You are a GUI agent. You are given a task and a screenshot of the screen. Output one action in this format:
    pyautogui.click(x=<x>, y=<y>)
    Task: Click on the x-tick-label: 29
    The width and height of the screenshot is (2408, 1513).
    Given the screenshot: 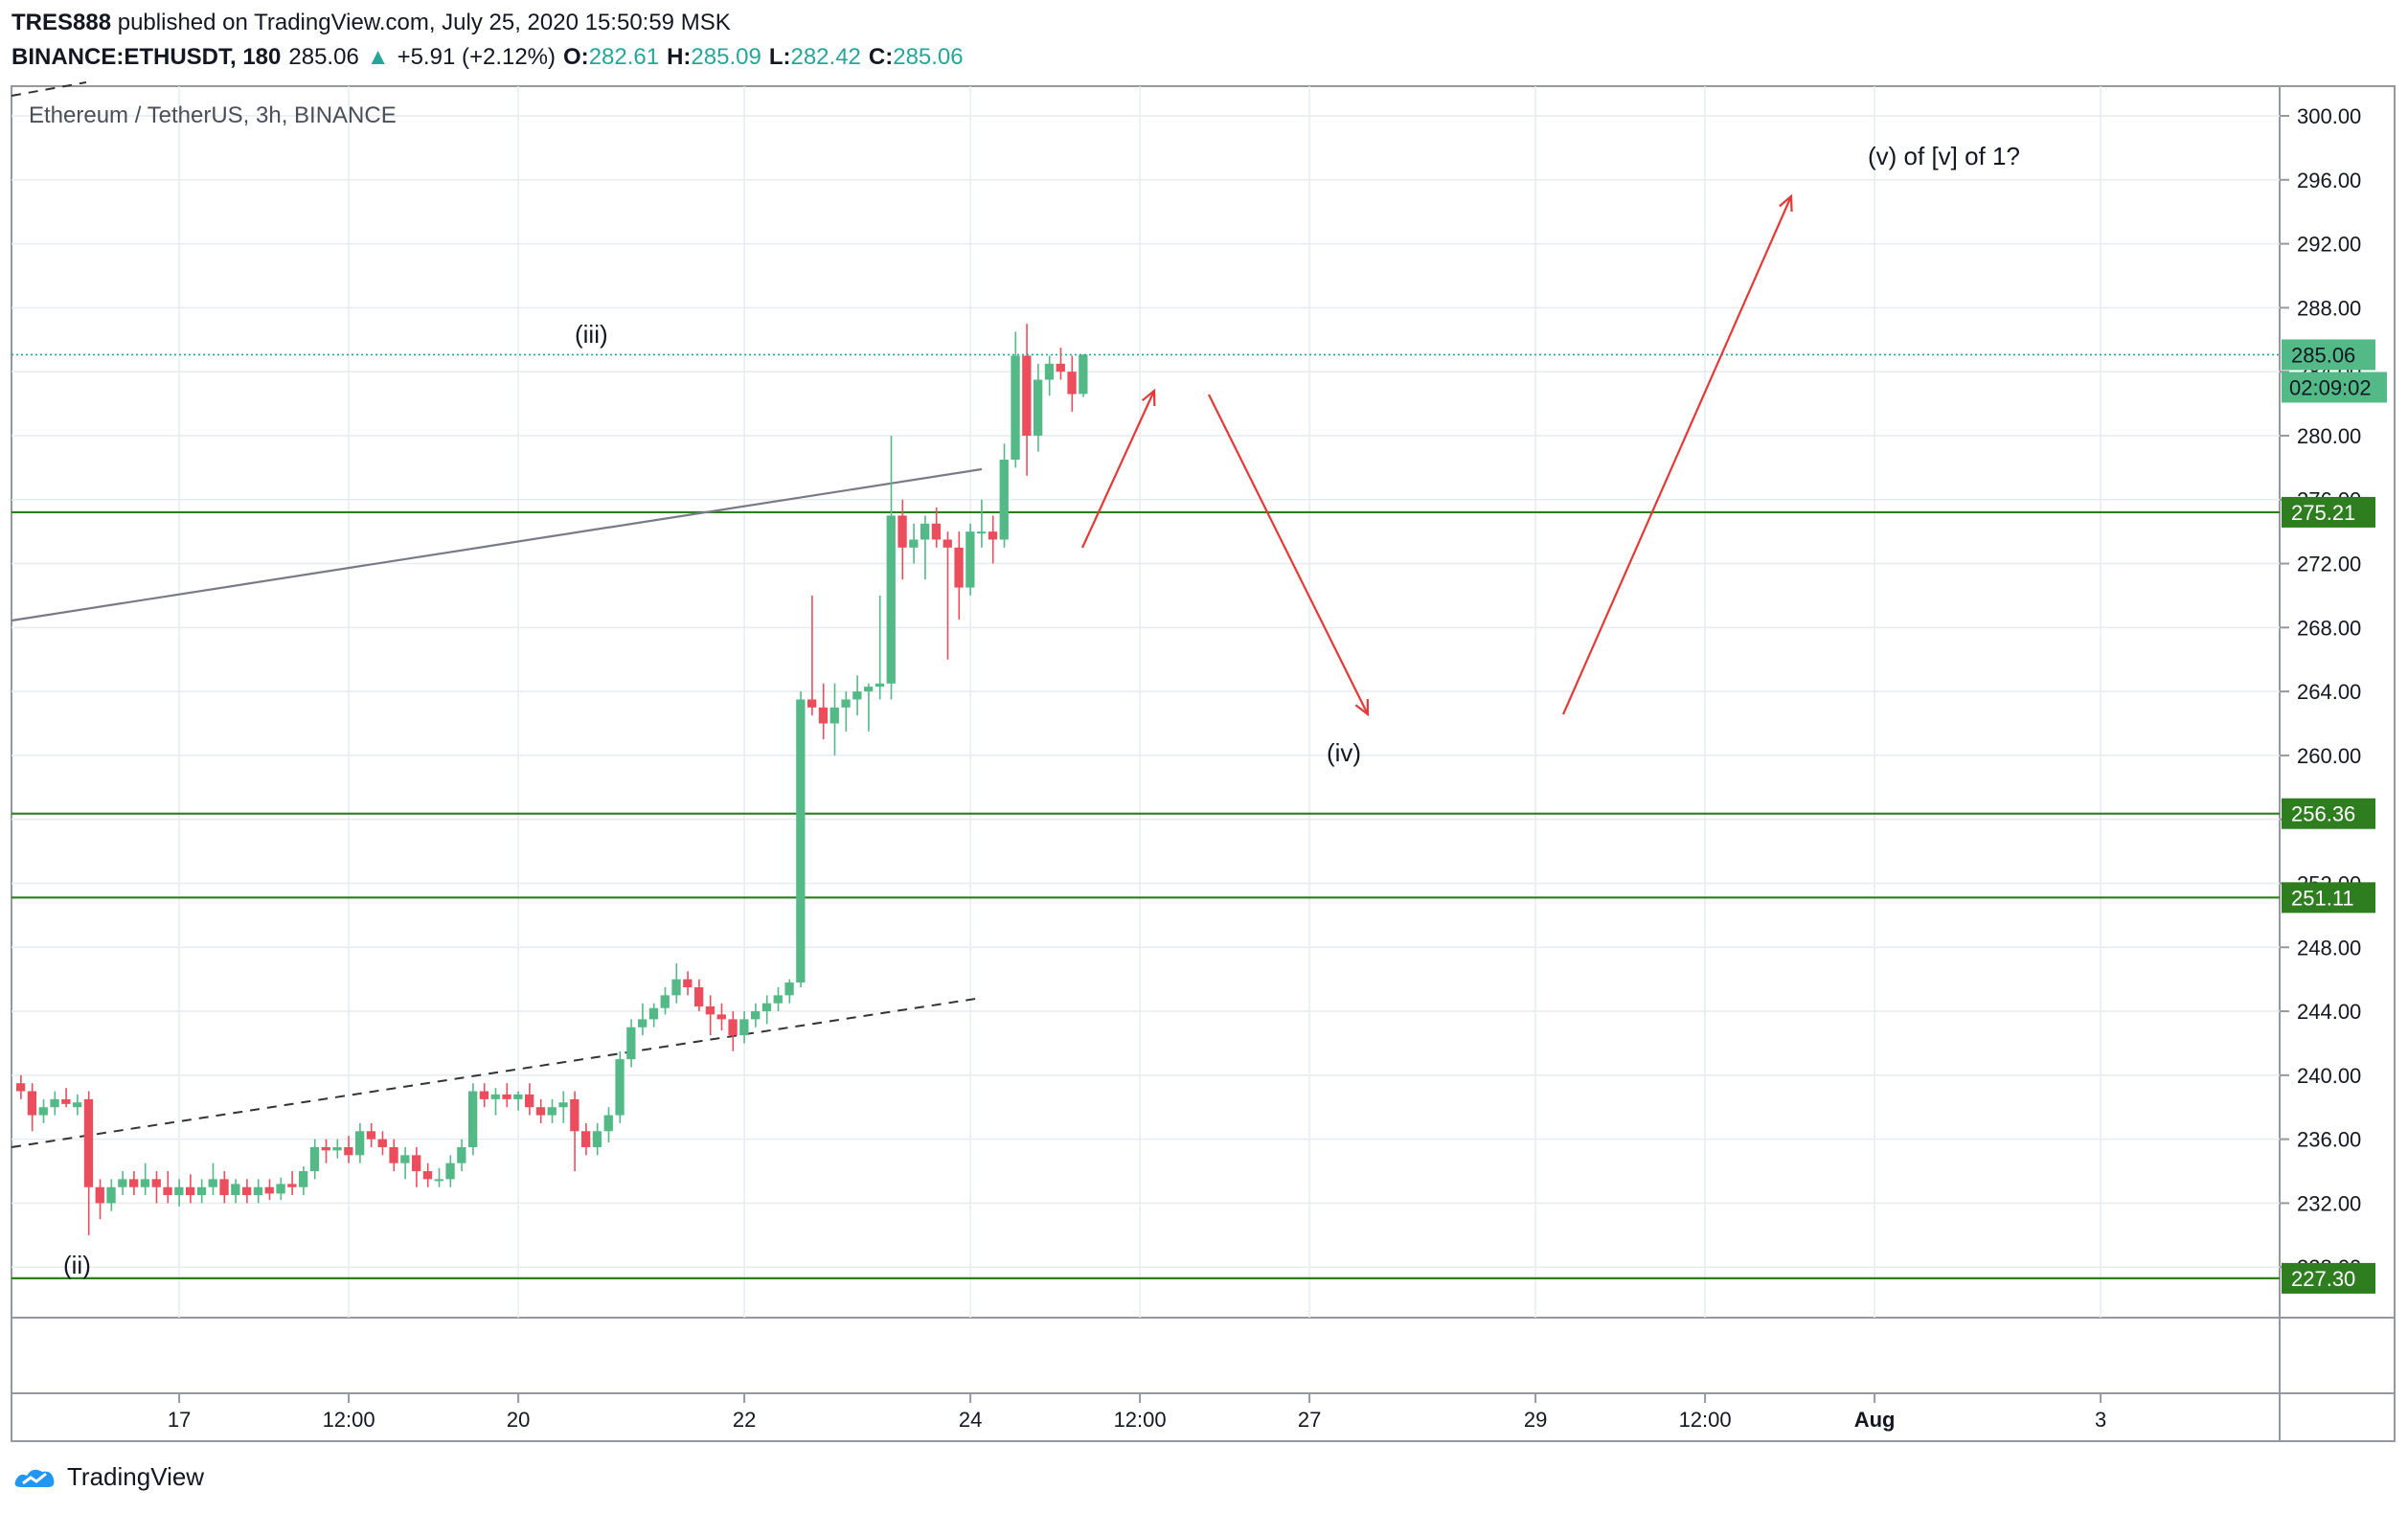 What is the action you would take?
    pyautogui.click(x=1535, y=1420)
    